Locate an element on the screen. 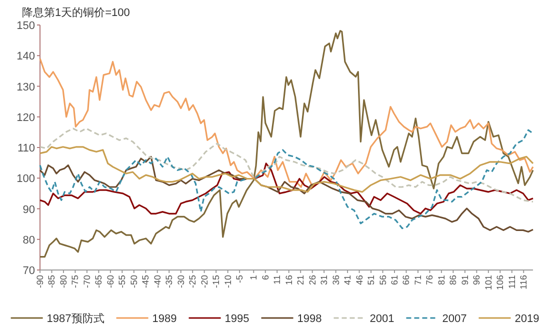 Image resolution: width=550 pixels, height=334 pixels. x-tick-label: -45 is located at coordinates (145, 281).